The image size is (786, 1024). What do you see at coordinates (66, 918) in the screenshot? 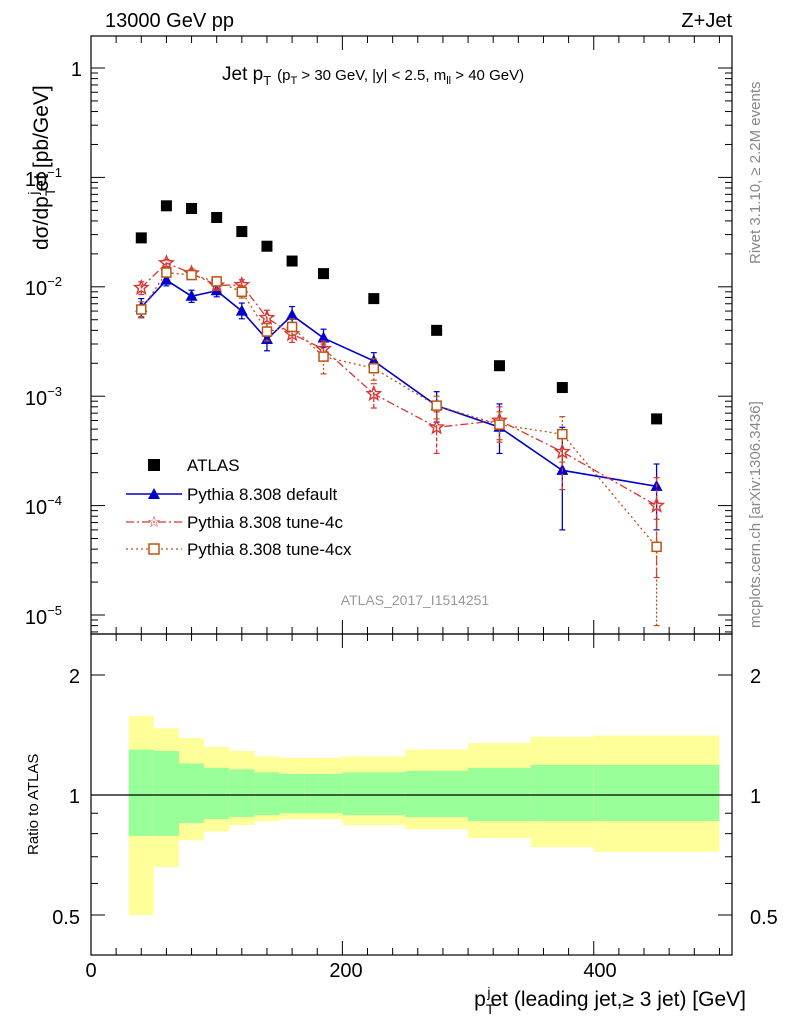
I see `ratio-tick-05-left: 0.5` at bounding box center [66, 918].